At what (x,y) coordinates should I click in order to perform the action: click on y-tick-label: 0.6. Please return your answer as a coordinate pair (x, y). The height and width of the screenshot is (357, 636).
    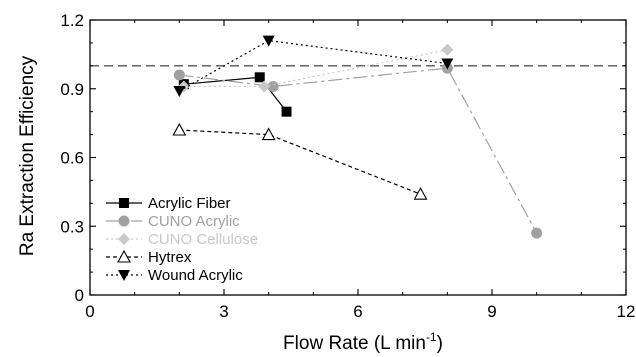
    Looking at the image, I should click on (72, 158).